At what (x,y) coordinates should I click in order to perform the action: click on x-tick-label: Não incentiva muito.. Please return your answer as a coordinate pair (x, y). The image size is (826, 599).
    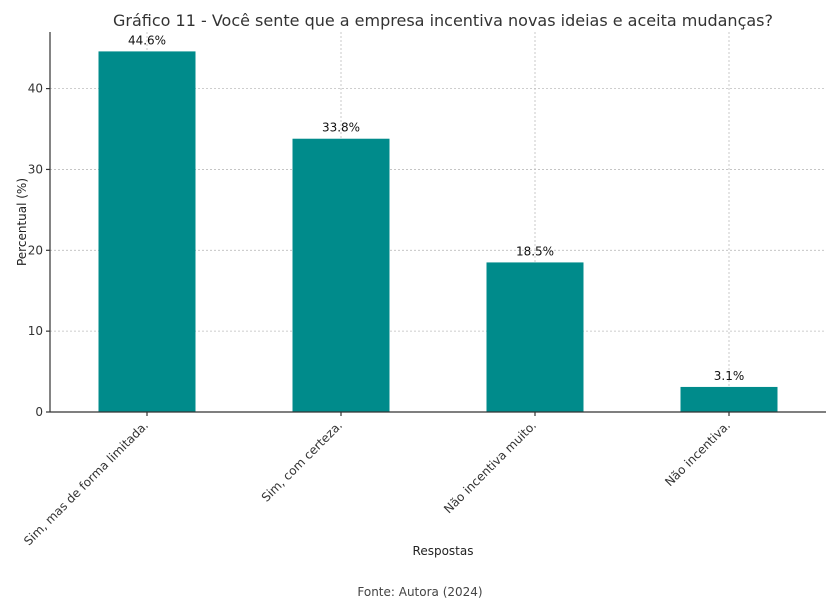
    Looking at the image, I should click on (490, 467).